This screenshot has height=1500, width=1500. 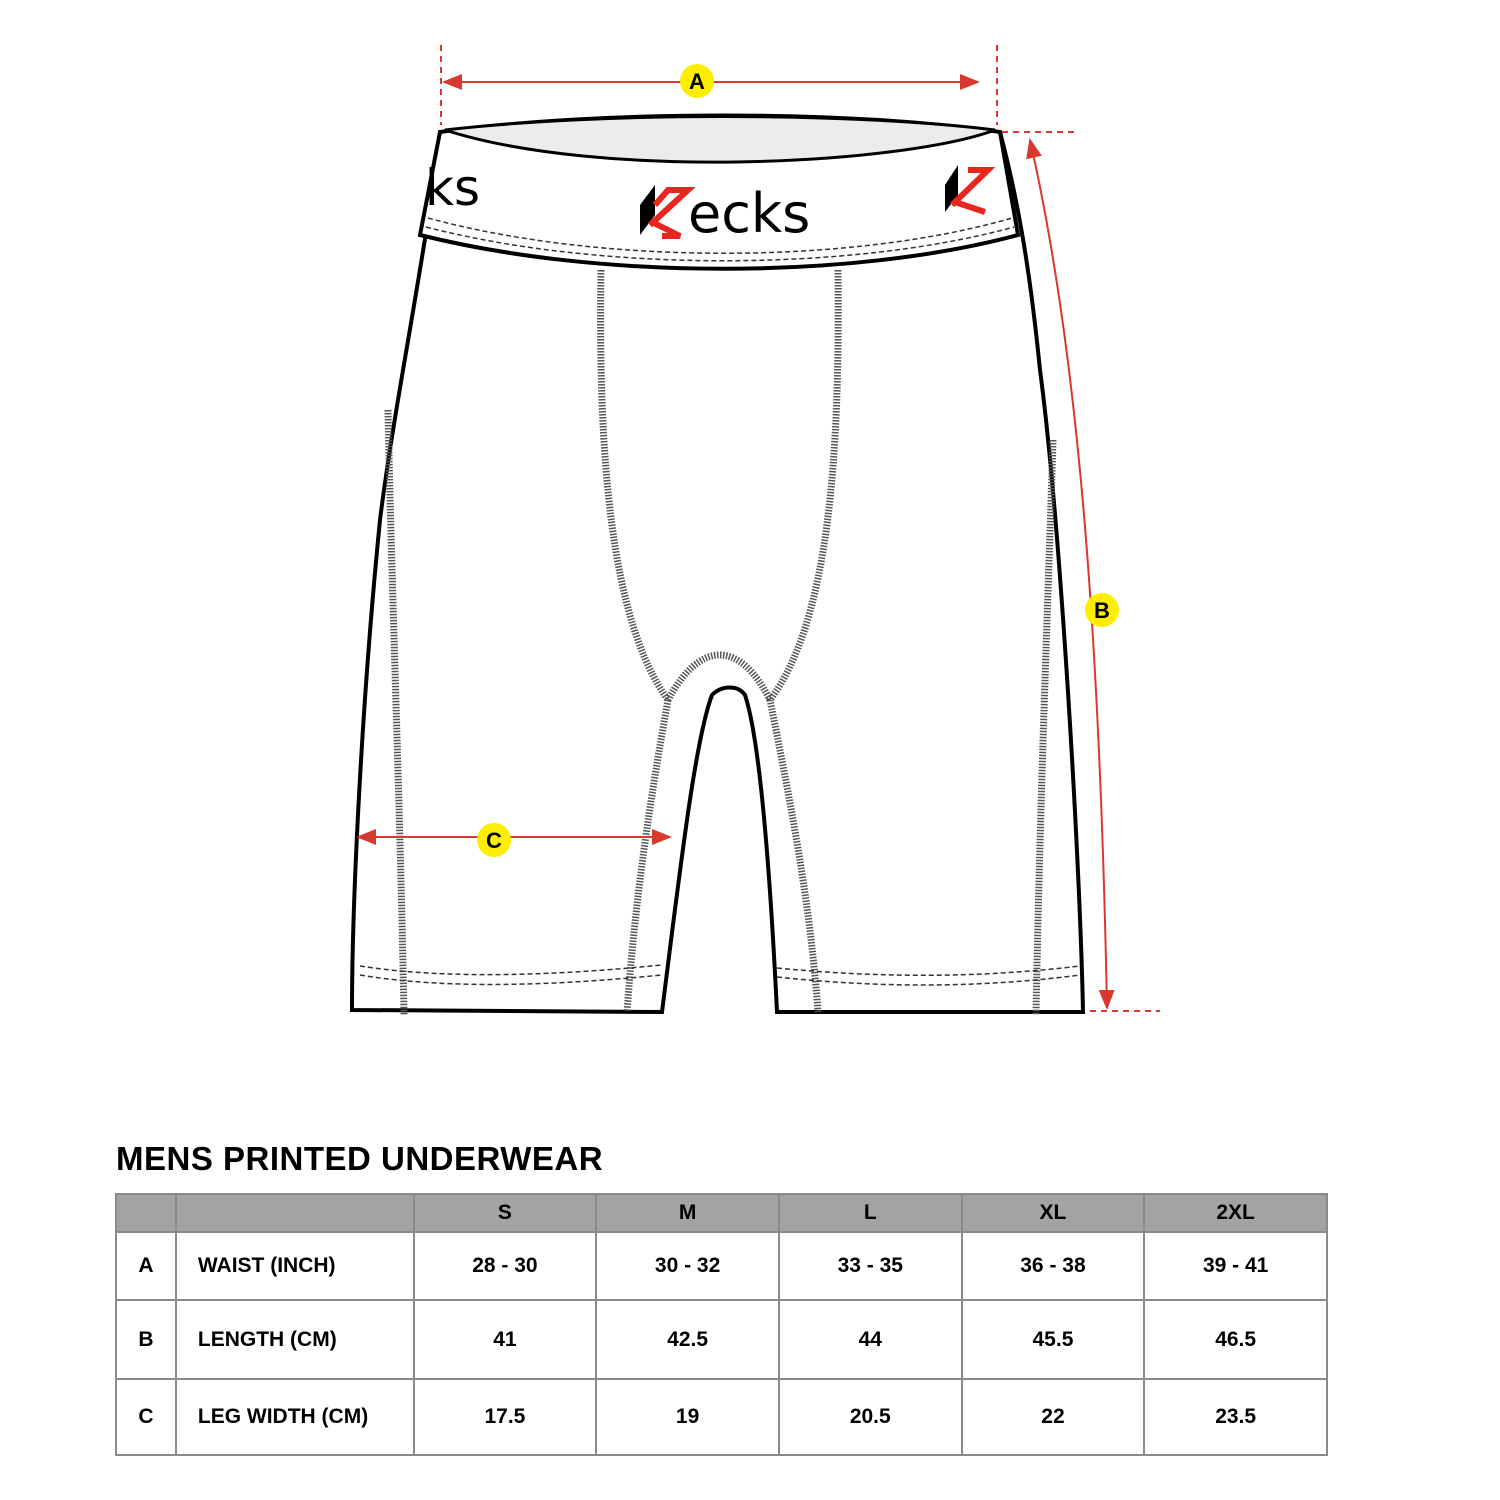 I want to click on size-value: 28 - 30, so click(x=505, y=1266).